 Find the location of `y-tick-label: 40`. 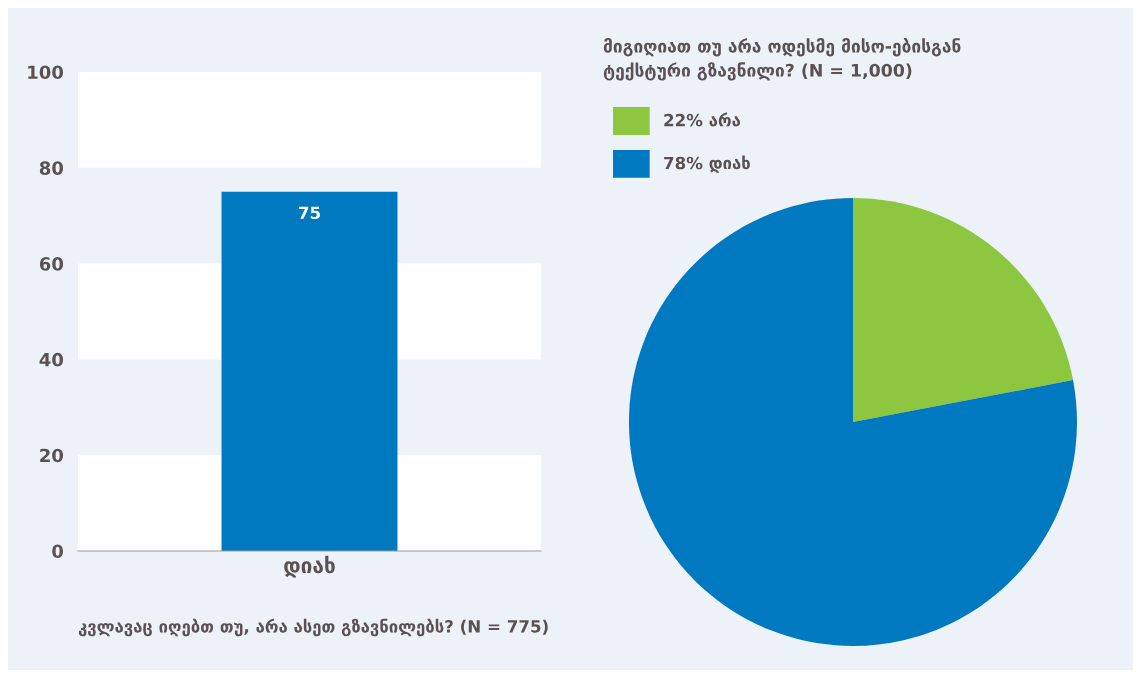

y-tick-label: 40 is located at coordinates (51, 359).